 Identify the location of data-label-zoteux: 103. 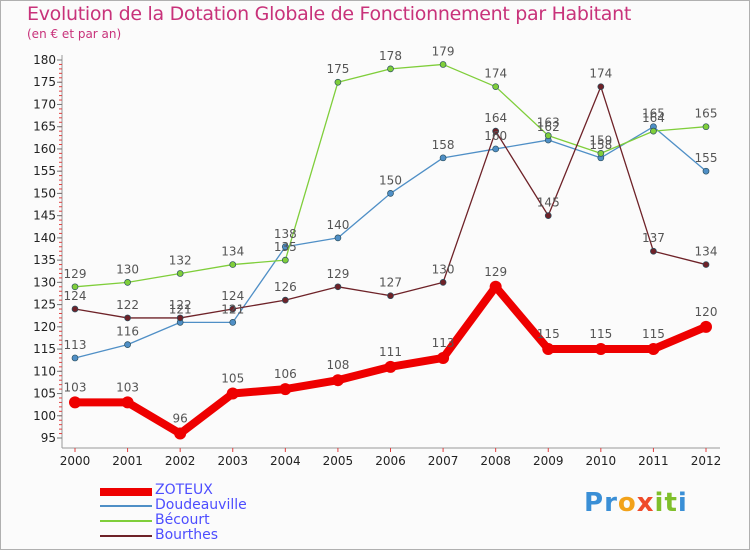
(127, 387).